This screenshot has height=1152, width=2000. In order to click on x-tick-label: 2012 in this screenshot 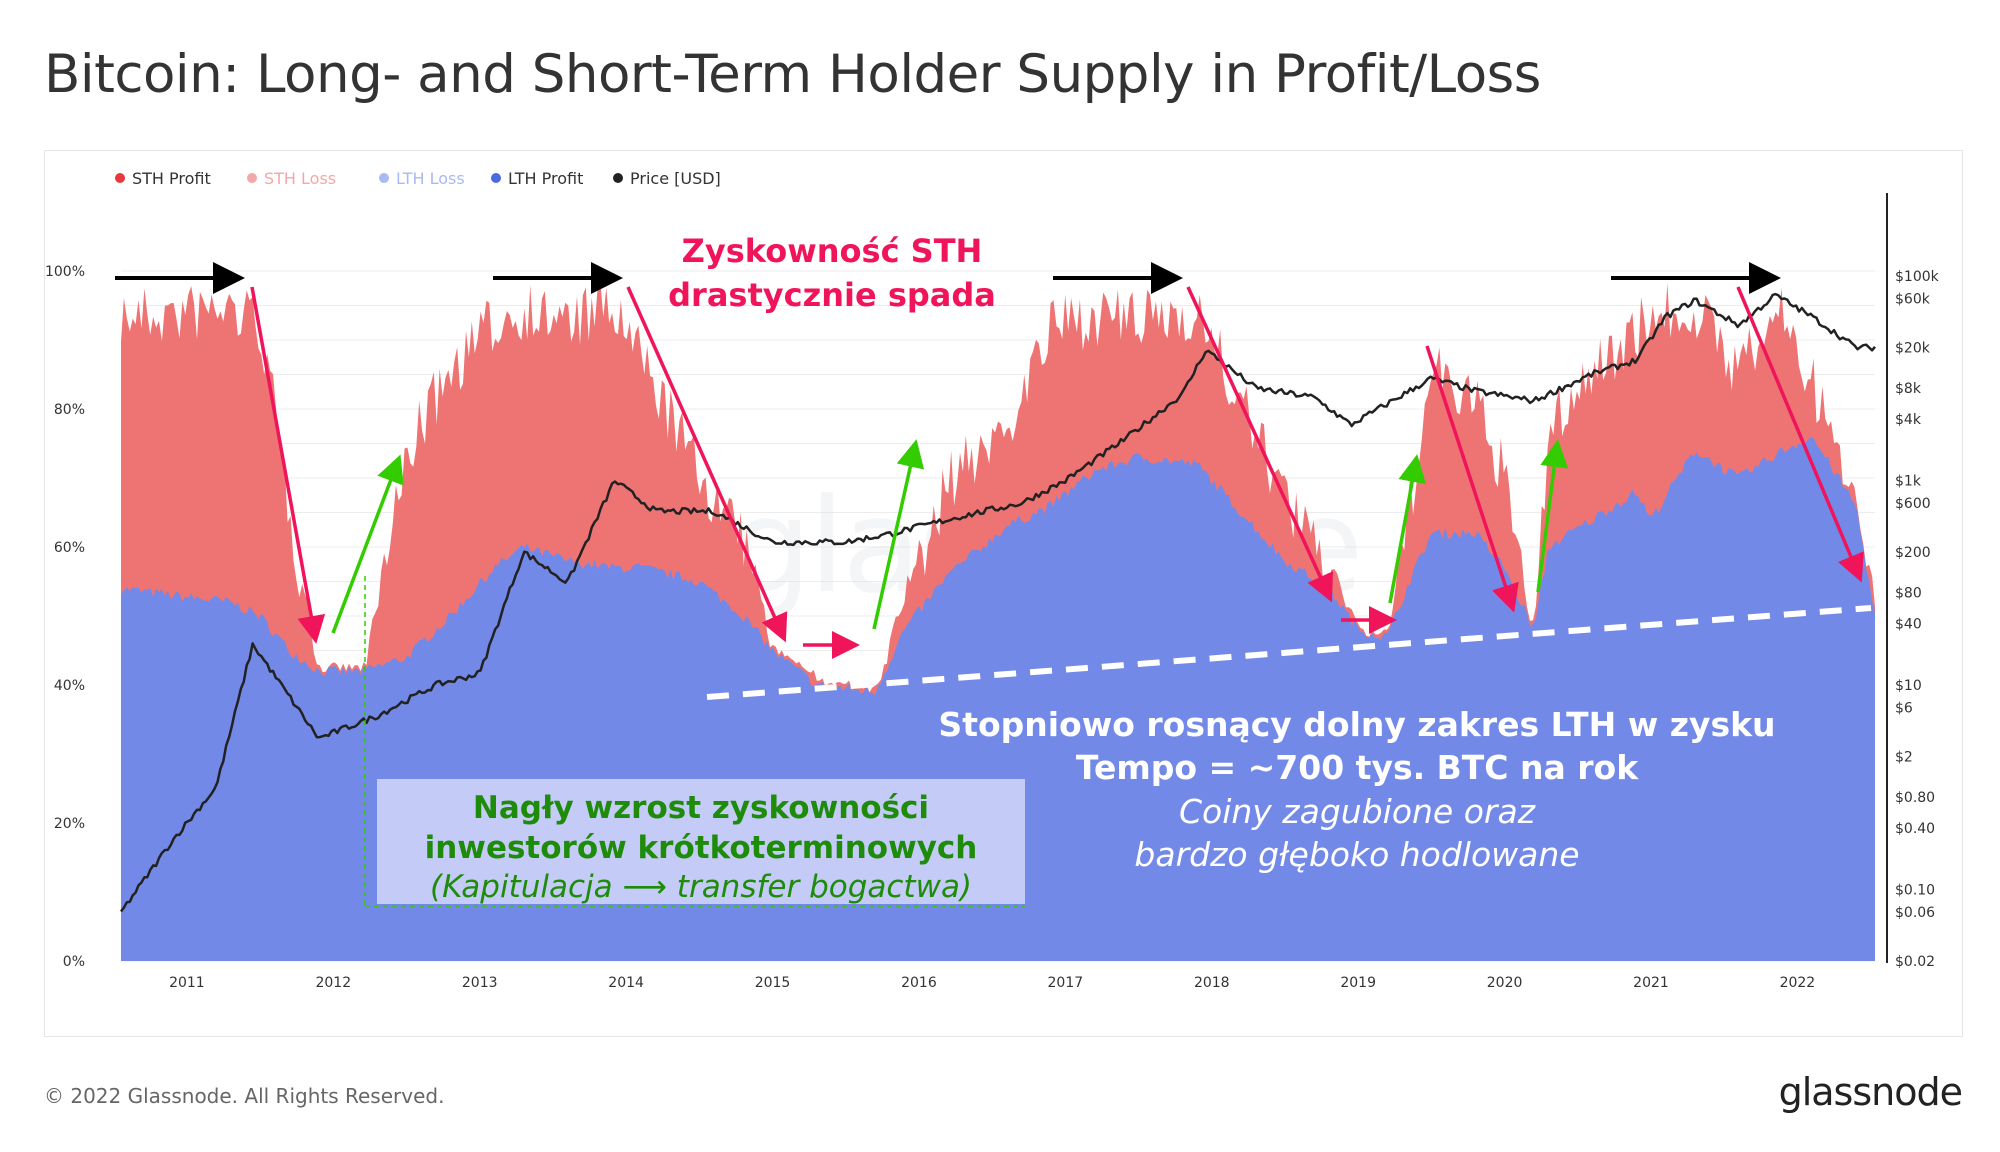, I will do `click(333, 983)`.